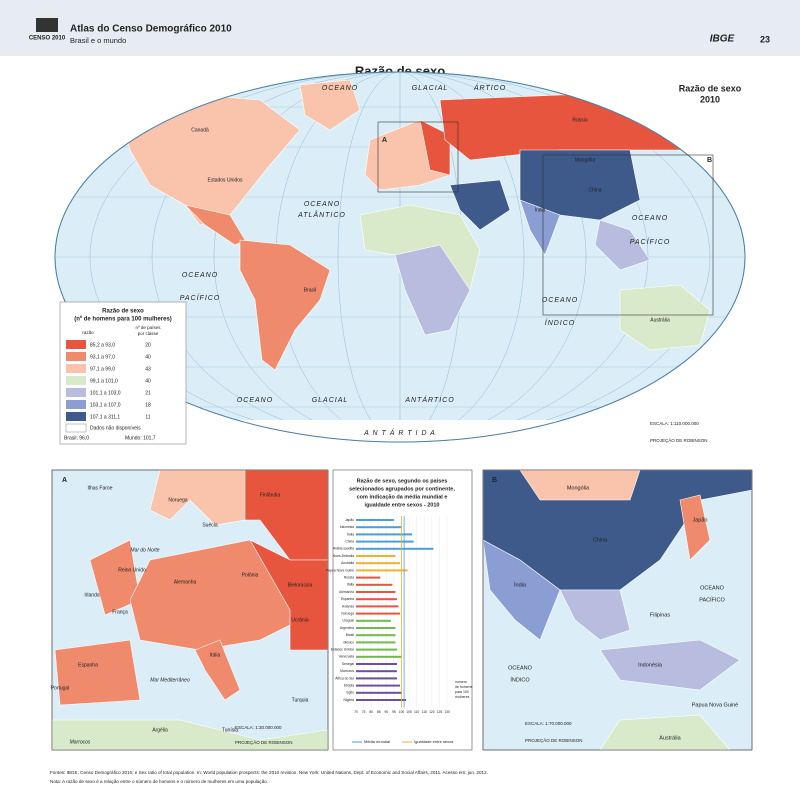  I want to click on legend-count: 43, so click(148, 369).